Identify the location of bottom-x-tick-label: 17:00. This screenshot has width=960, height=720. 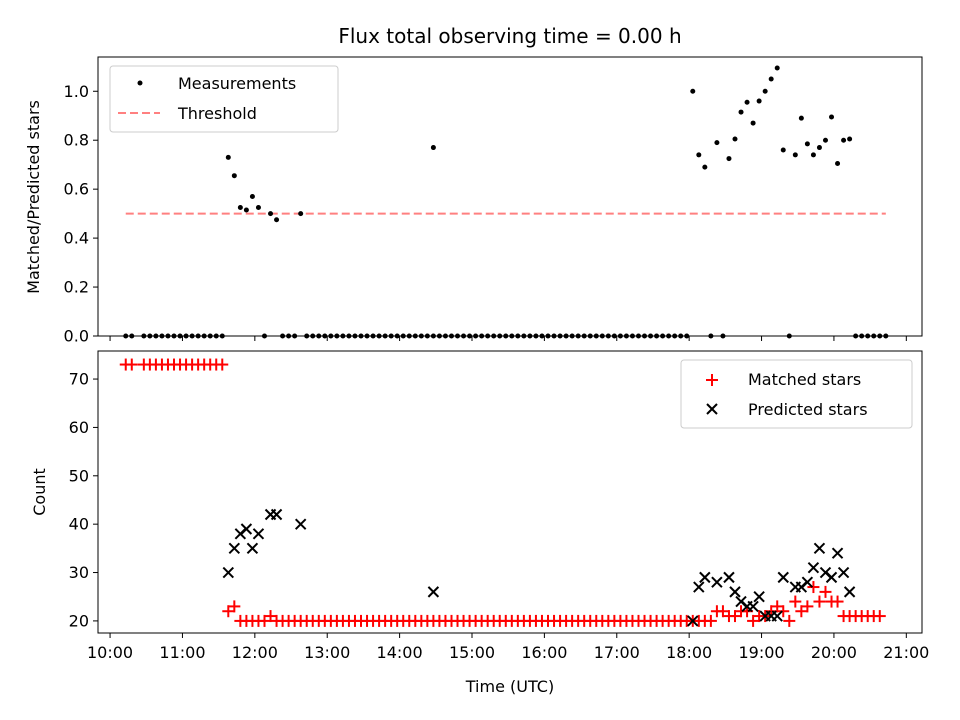
(617, 652).